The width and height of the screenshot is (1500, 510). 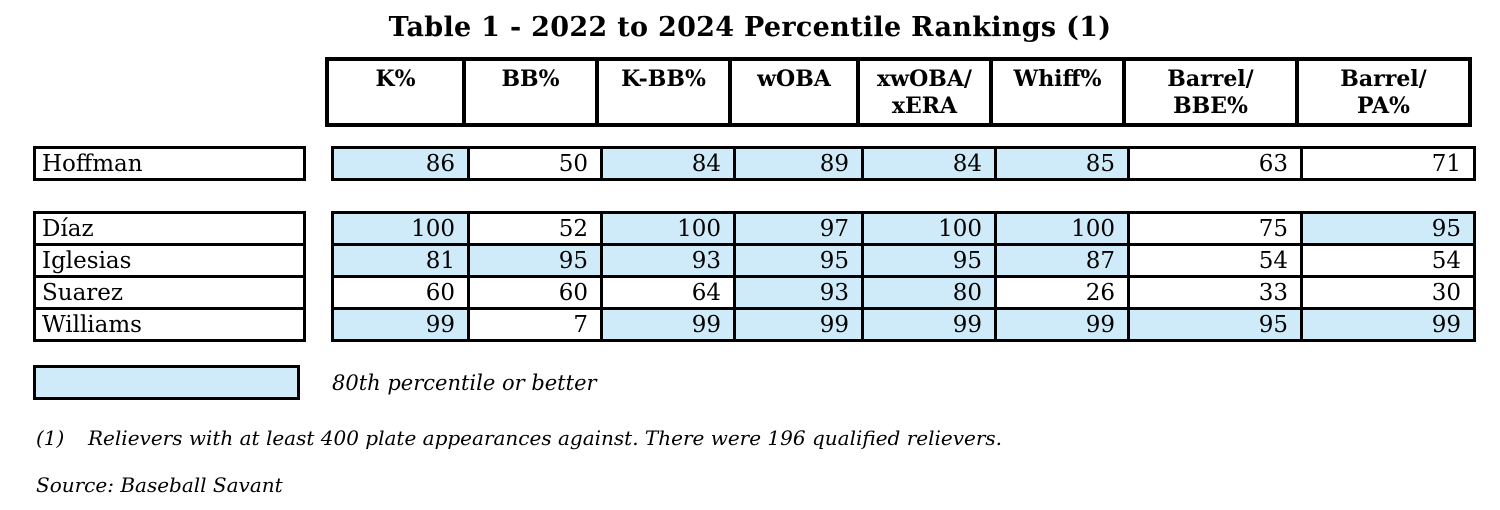 What do you see at coordinates (1386, 163) in the screenshot?
I see `data-cell: 71` at bounding box center [1386, 163].